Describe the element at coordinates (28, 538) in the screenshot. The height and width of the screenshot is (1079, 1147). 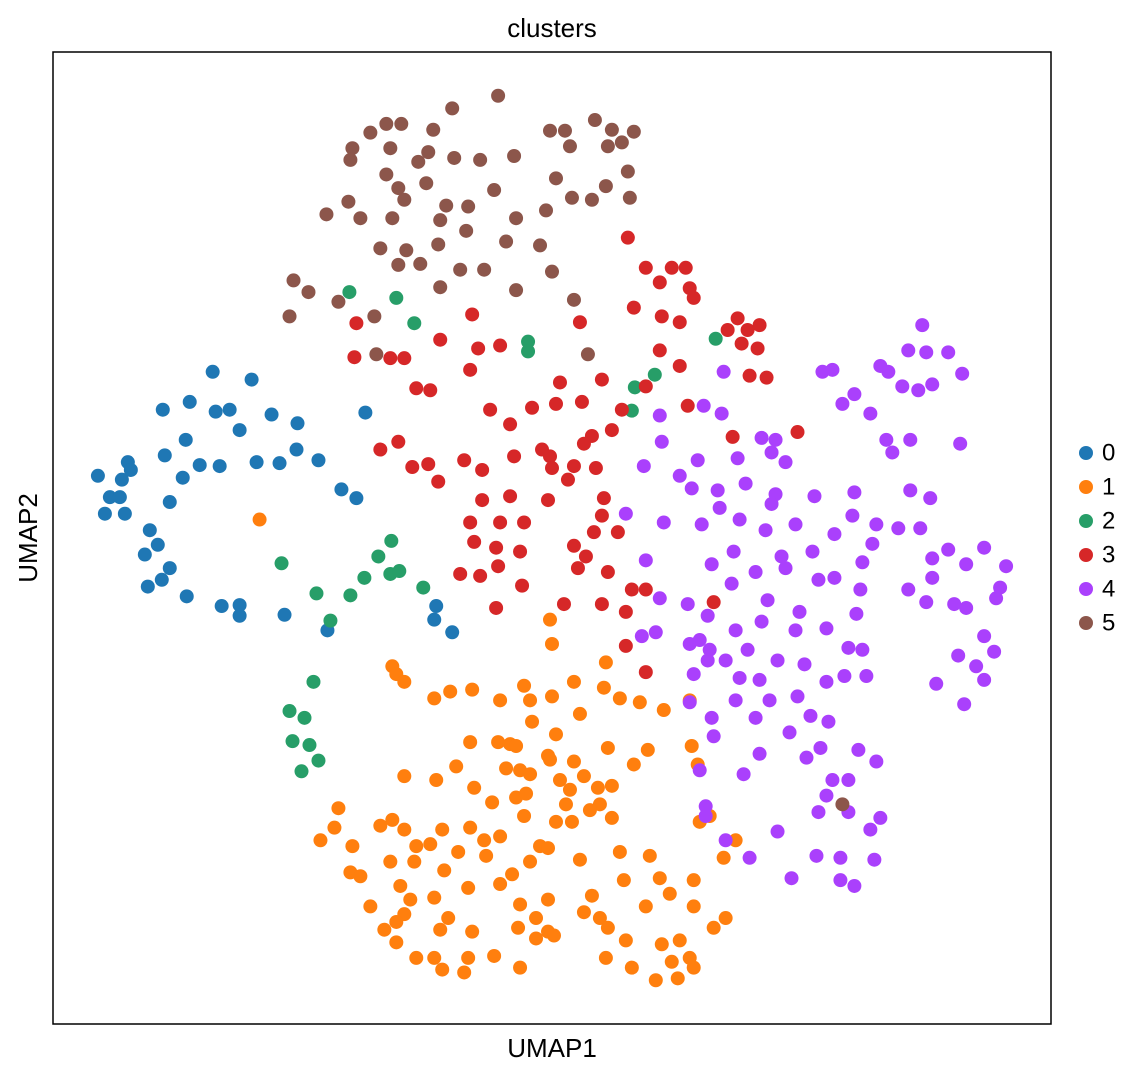
I see `y-axis-label: UMAP2` at that location.